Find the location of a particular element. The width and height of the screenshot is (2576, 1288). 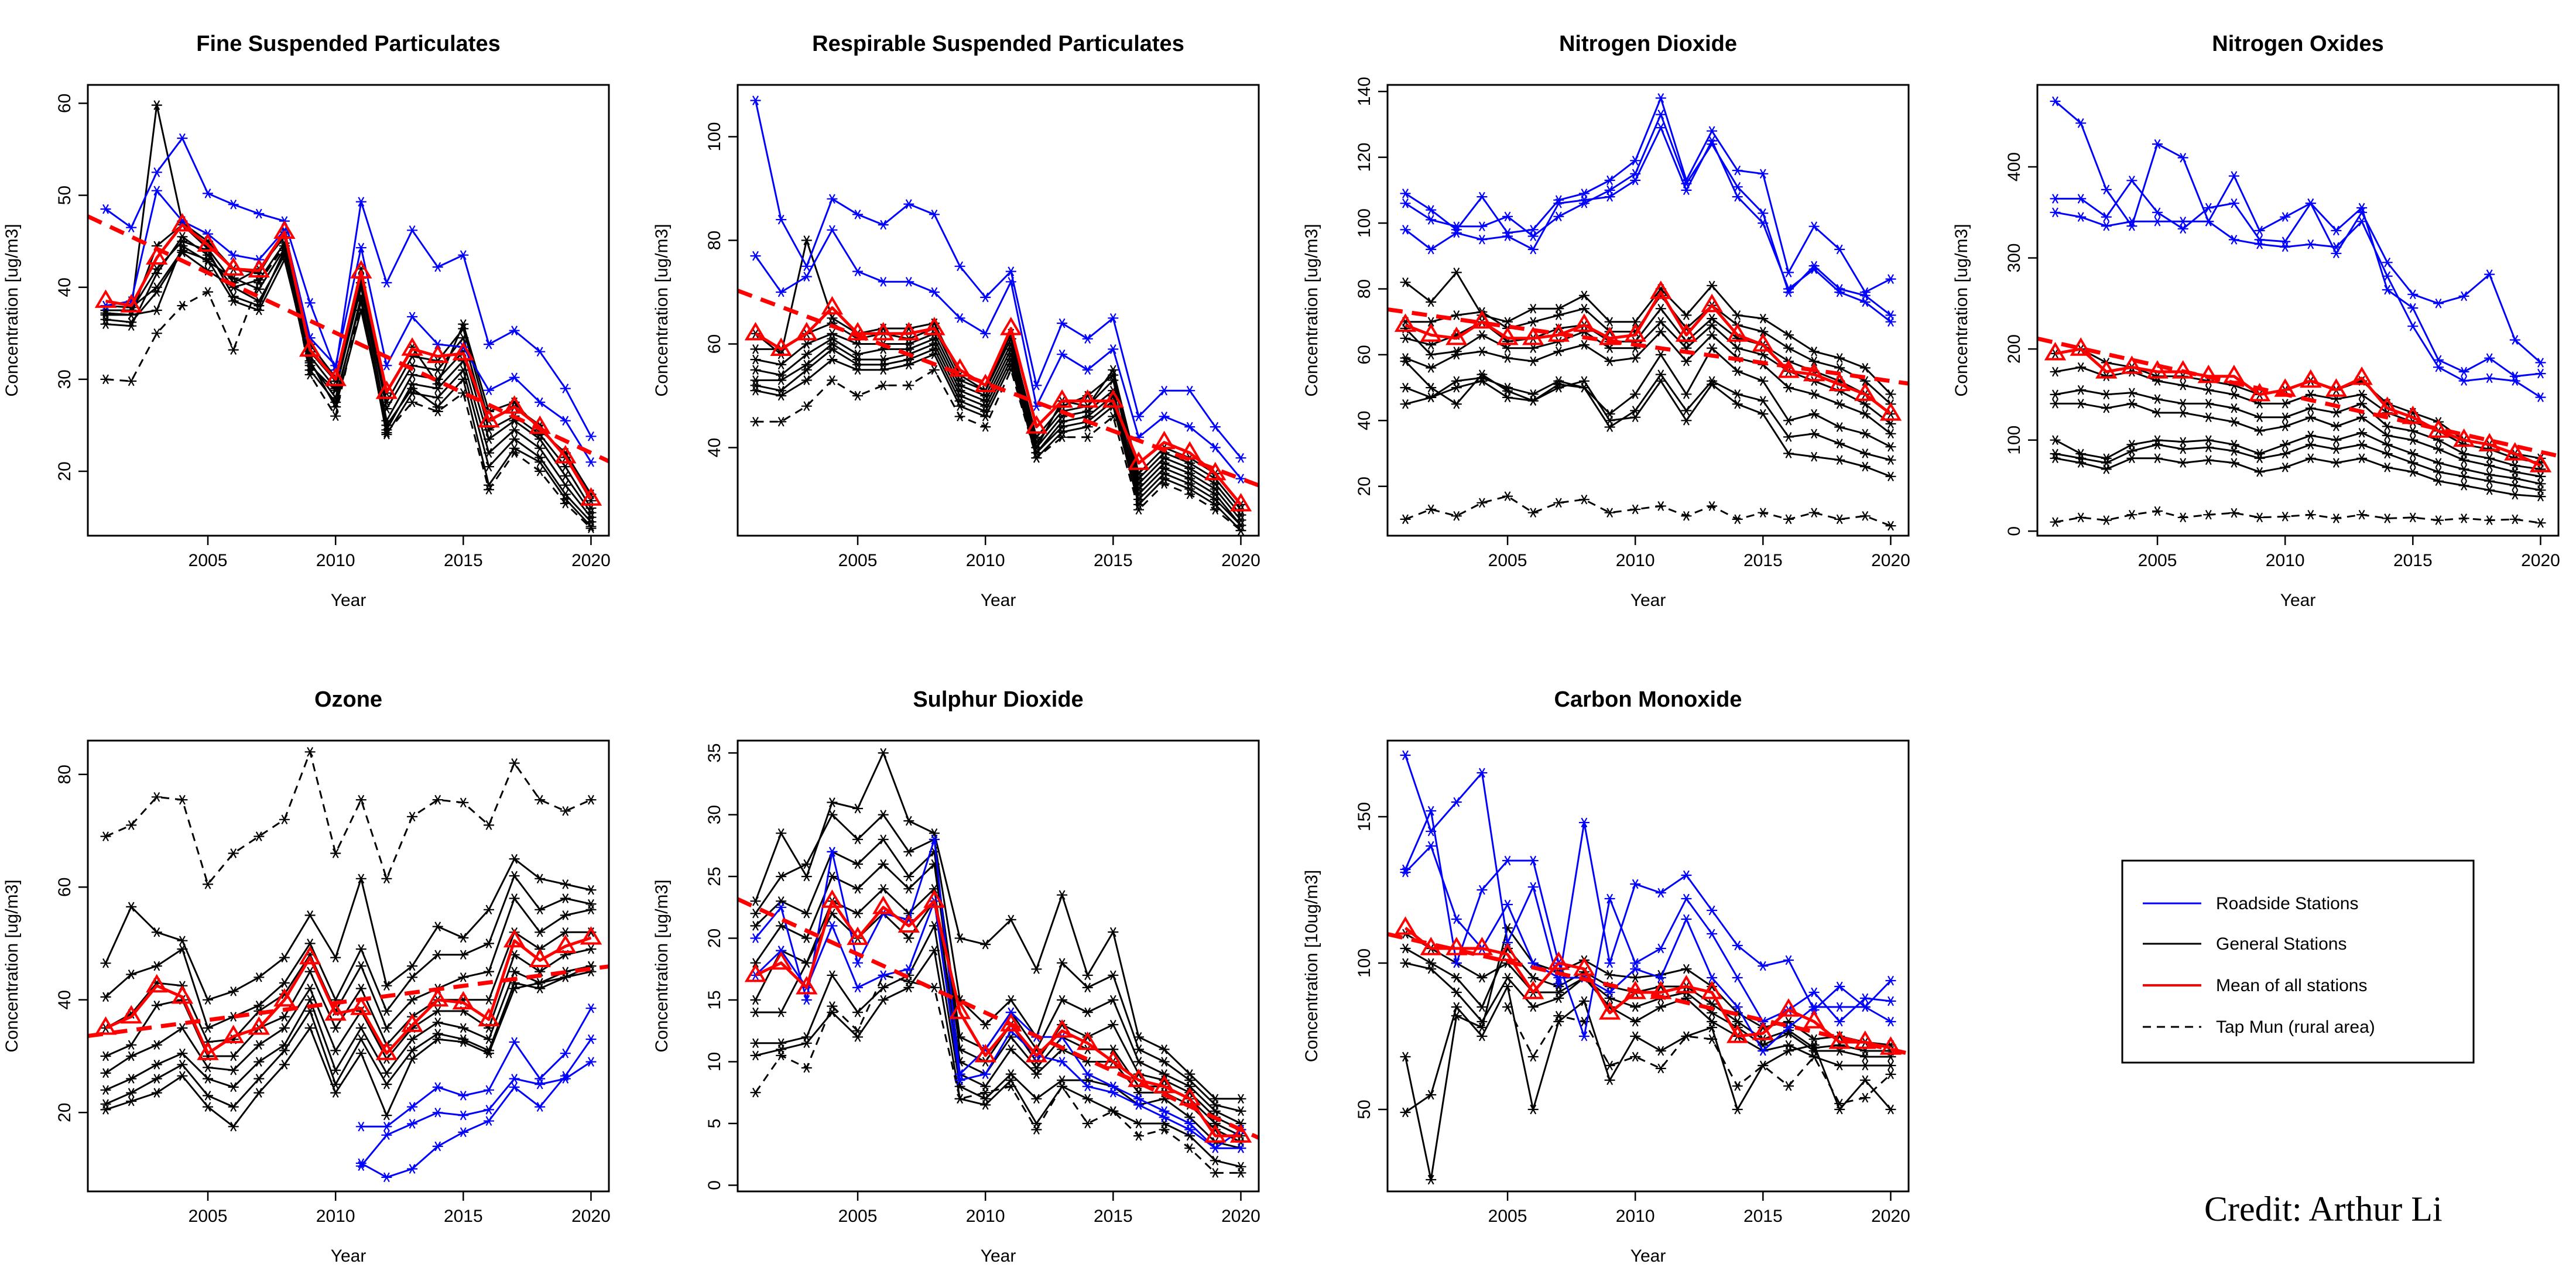

x-tick-label: 2015 is located at coordinates (1763, 1216).